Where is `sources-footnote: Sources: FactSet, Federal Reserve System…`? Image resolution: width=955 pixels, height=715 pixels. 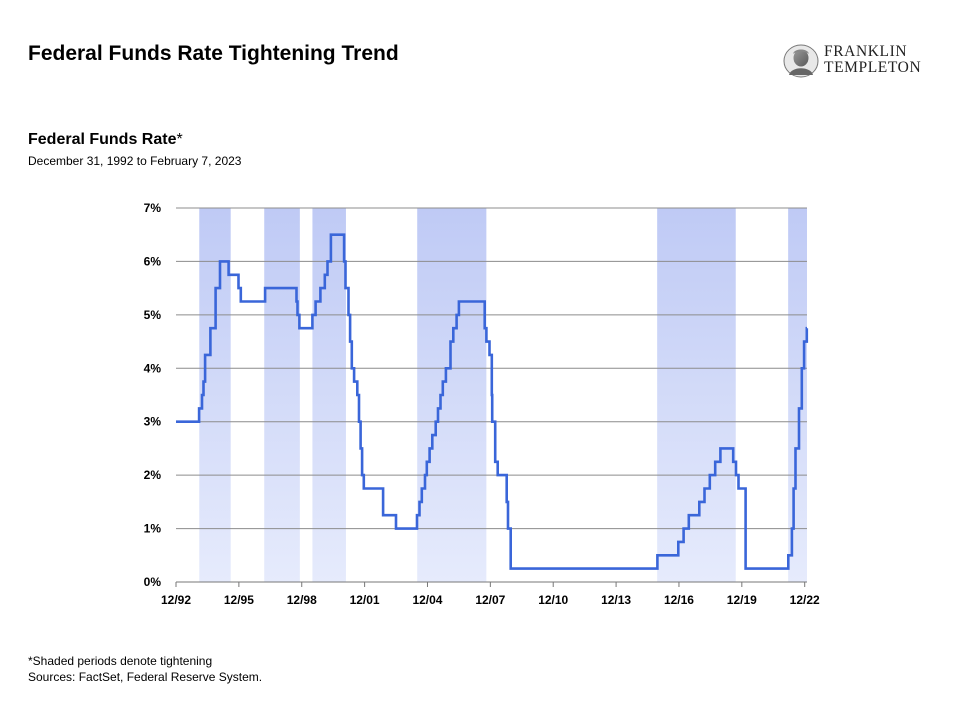 sources-footnote: Sources: FactSet, Federal Reserve System… is located at coordinates (145, 677).